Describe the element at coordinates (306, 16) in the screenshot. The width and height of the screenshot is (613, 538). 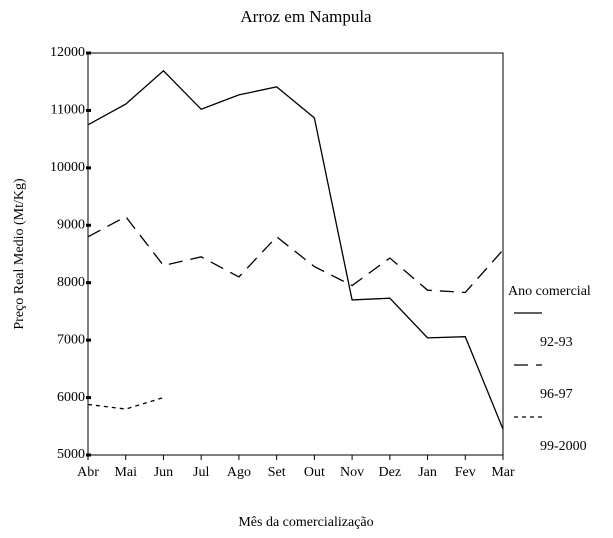
I see `chart-title: Arroz em Nampula` at that location.